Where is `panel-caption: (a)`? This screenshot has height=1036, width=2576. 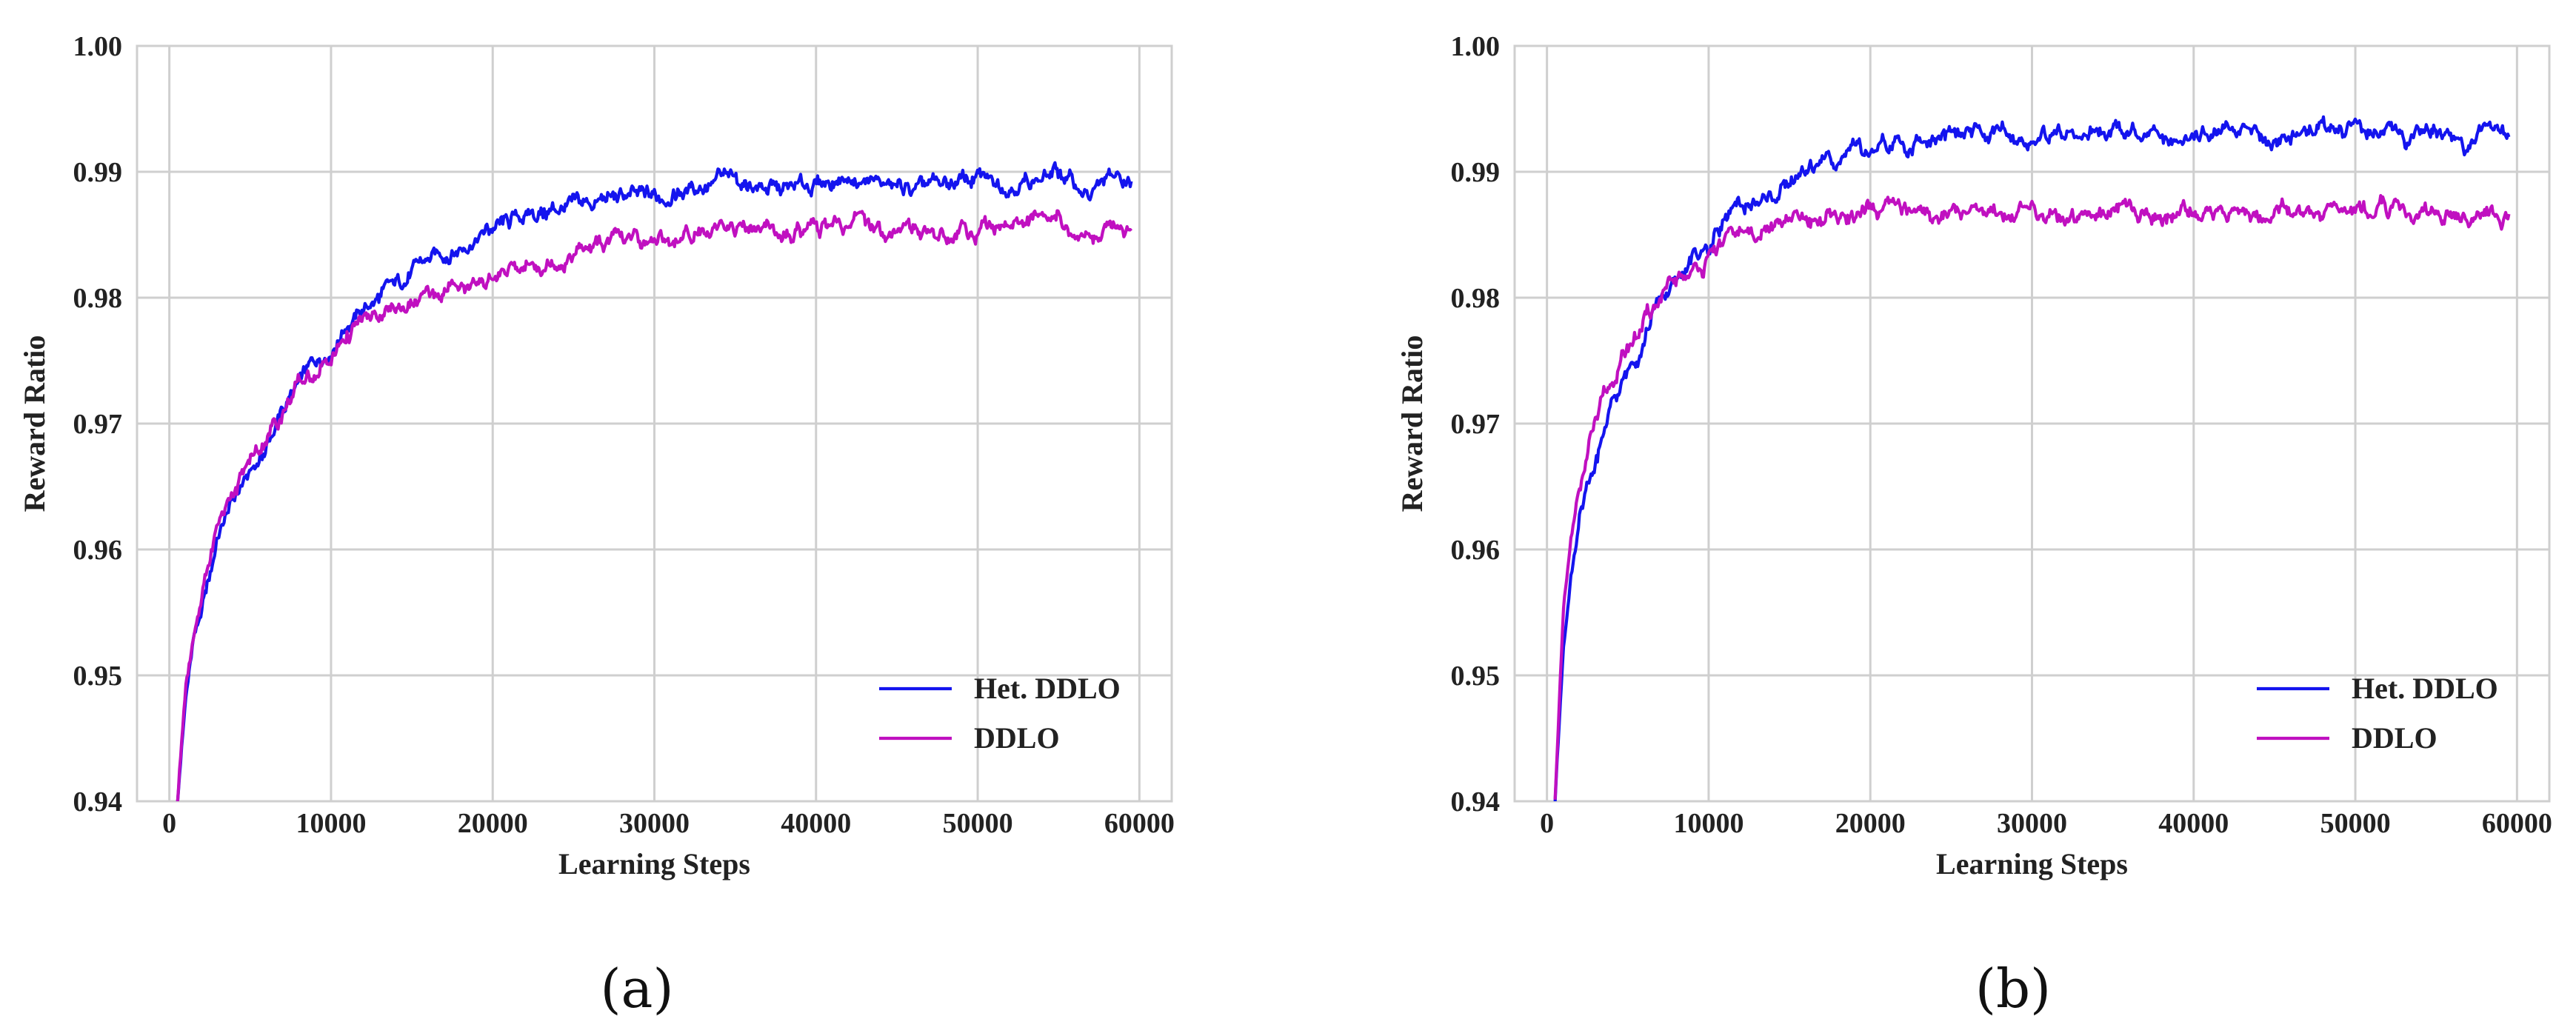
panel-caption: (a) is located at coordinates (636, 989).